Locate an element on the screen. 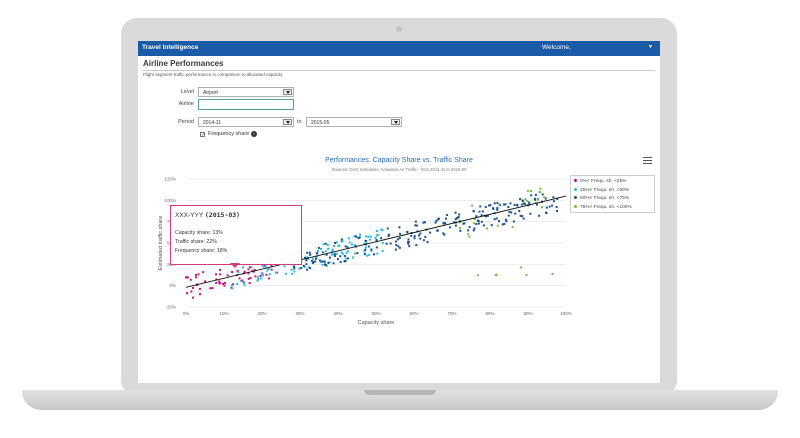 The height and width of the screenshot is (438, 800). info-icon: i is located at coordinates (254, 134).